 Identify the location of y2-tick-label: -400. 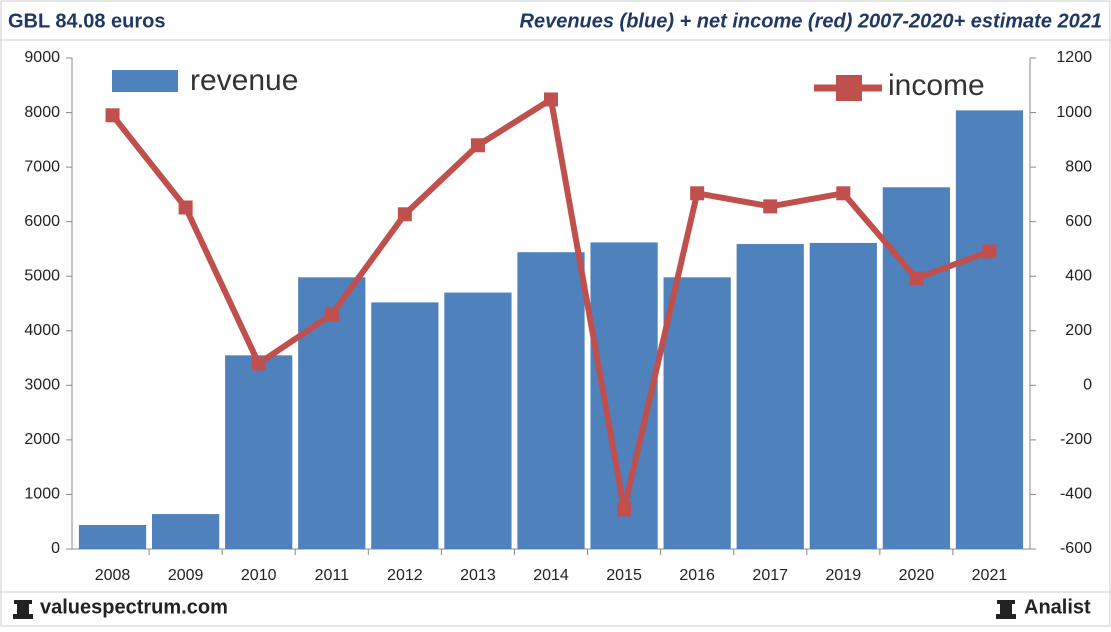
(1076, 494).